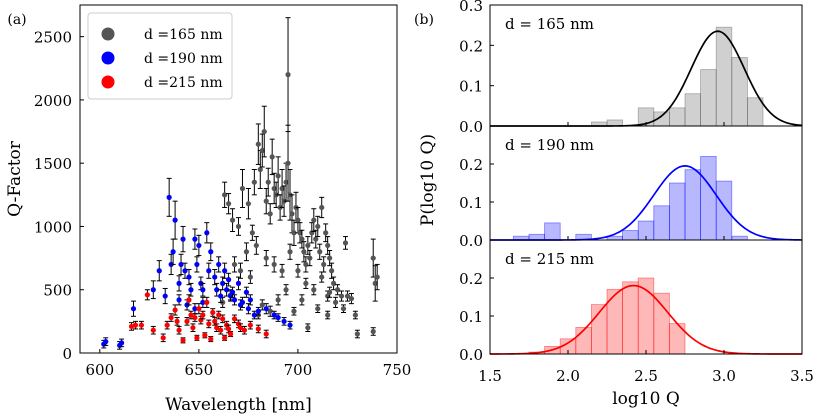  I want to click on y-tick-label: 2500, so click(53, 38).